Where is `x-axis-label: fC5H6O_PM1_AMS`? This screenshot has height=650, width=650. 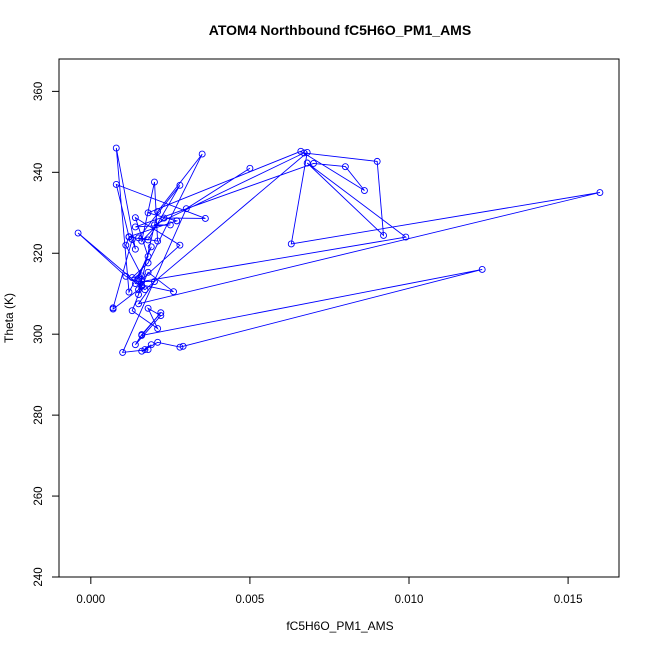
x-axis-label: fC5H6O_PM1_AMS is located at coordinates (339, 626).